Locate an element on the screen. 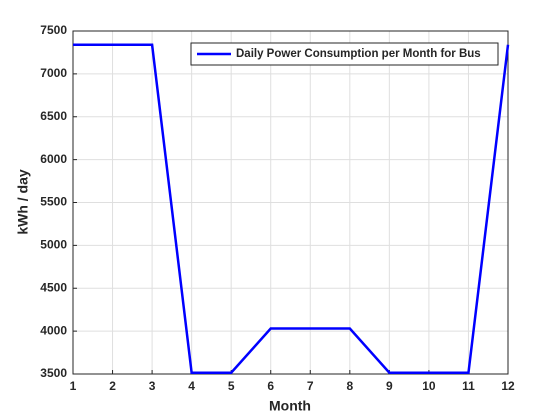 The height and width of the screenshot is (420, 560). x-tick-label: 5 is located at coordinates (231, 386).